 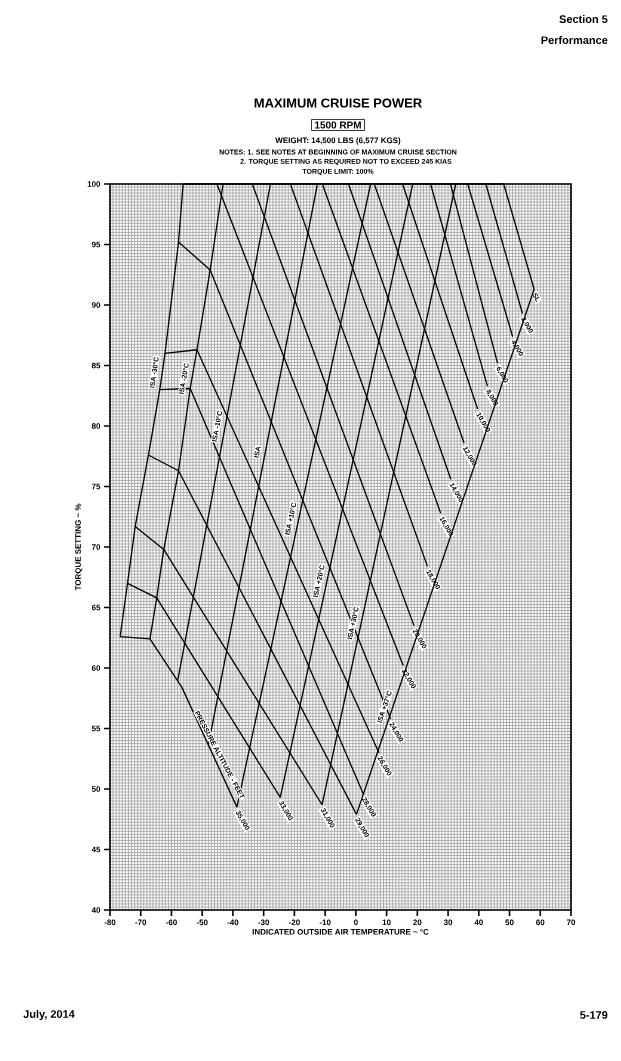 What do you see at coordinates (574, 40) in the screenshot?
I see `text: Performance` at bounding box center [574, 40].